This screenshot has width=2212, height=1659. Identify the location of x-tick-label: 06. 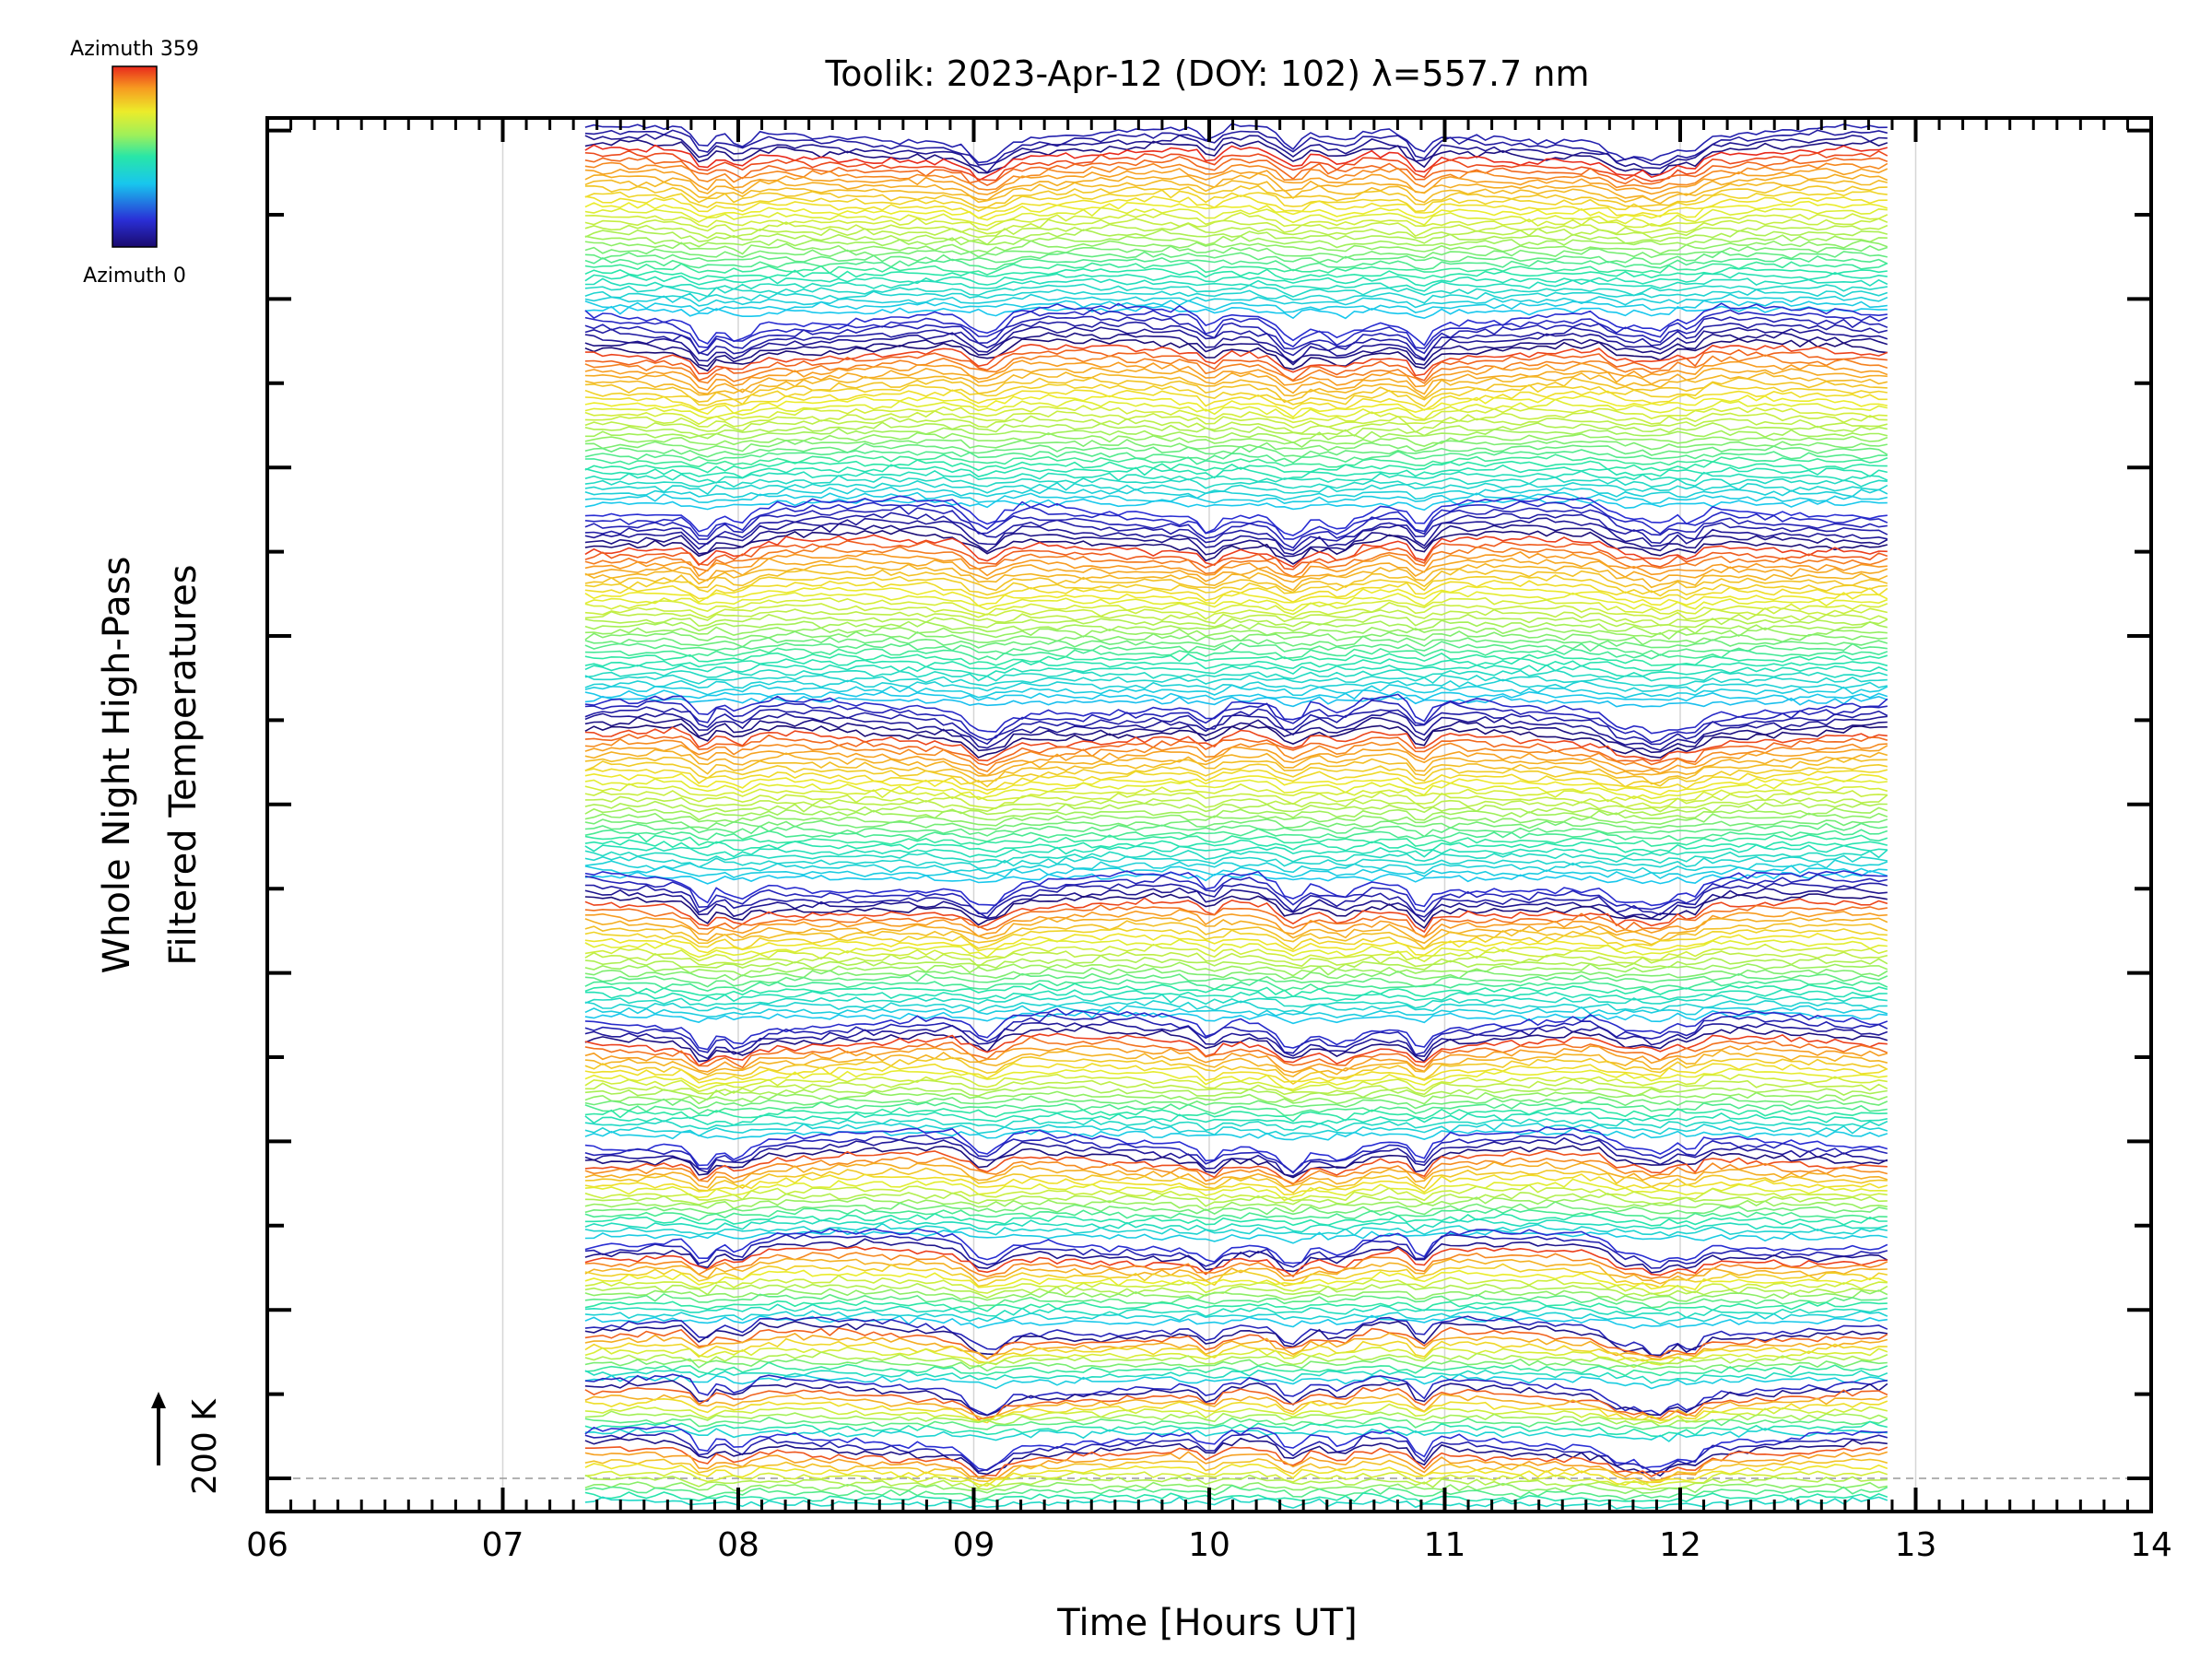
(267, 1545).